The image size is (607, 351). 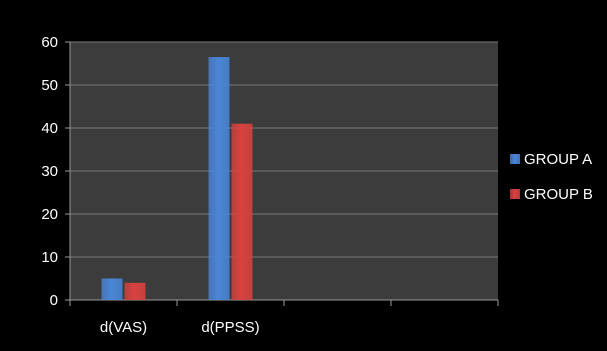 What do you see at coordinates (123, 327) in the screenshot?
I see `x-tick-label: d(VAS)` at bounding box center [123, 327].